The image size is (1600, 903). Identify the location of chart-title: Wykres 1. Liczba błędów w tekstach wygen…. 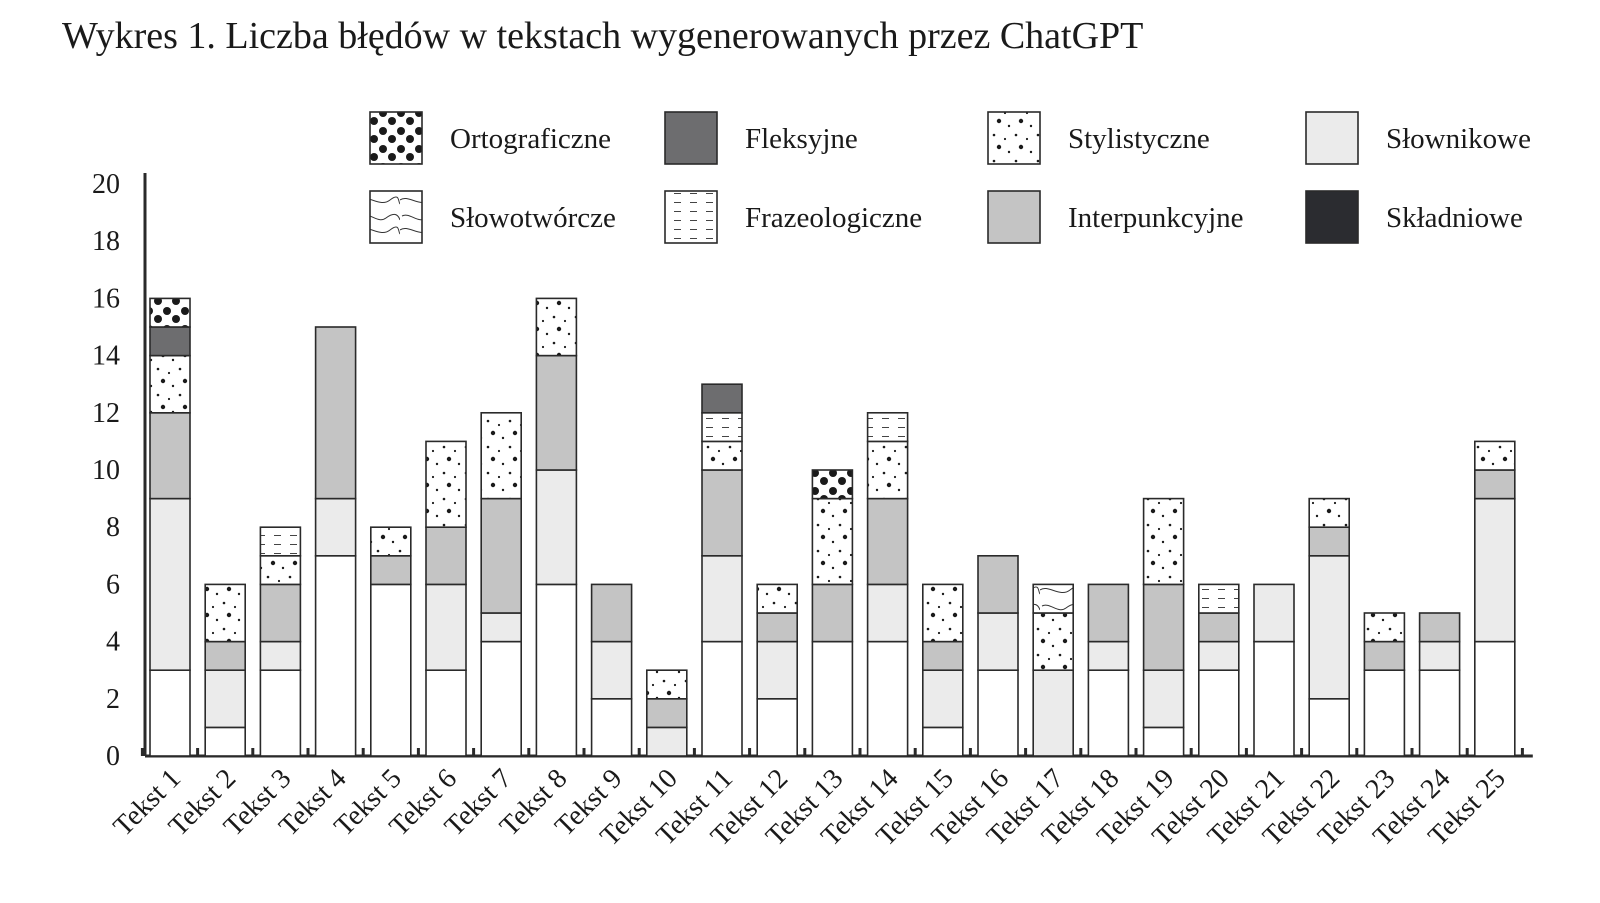
(603, 36).